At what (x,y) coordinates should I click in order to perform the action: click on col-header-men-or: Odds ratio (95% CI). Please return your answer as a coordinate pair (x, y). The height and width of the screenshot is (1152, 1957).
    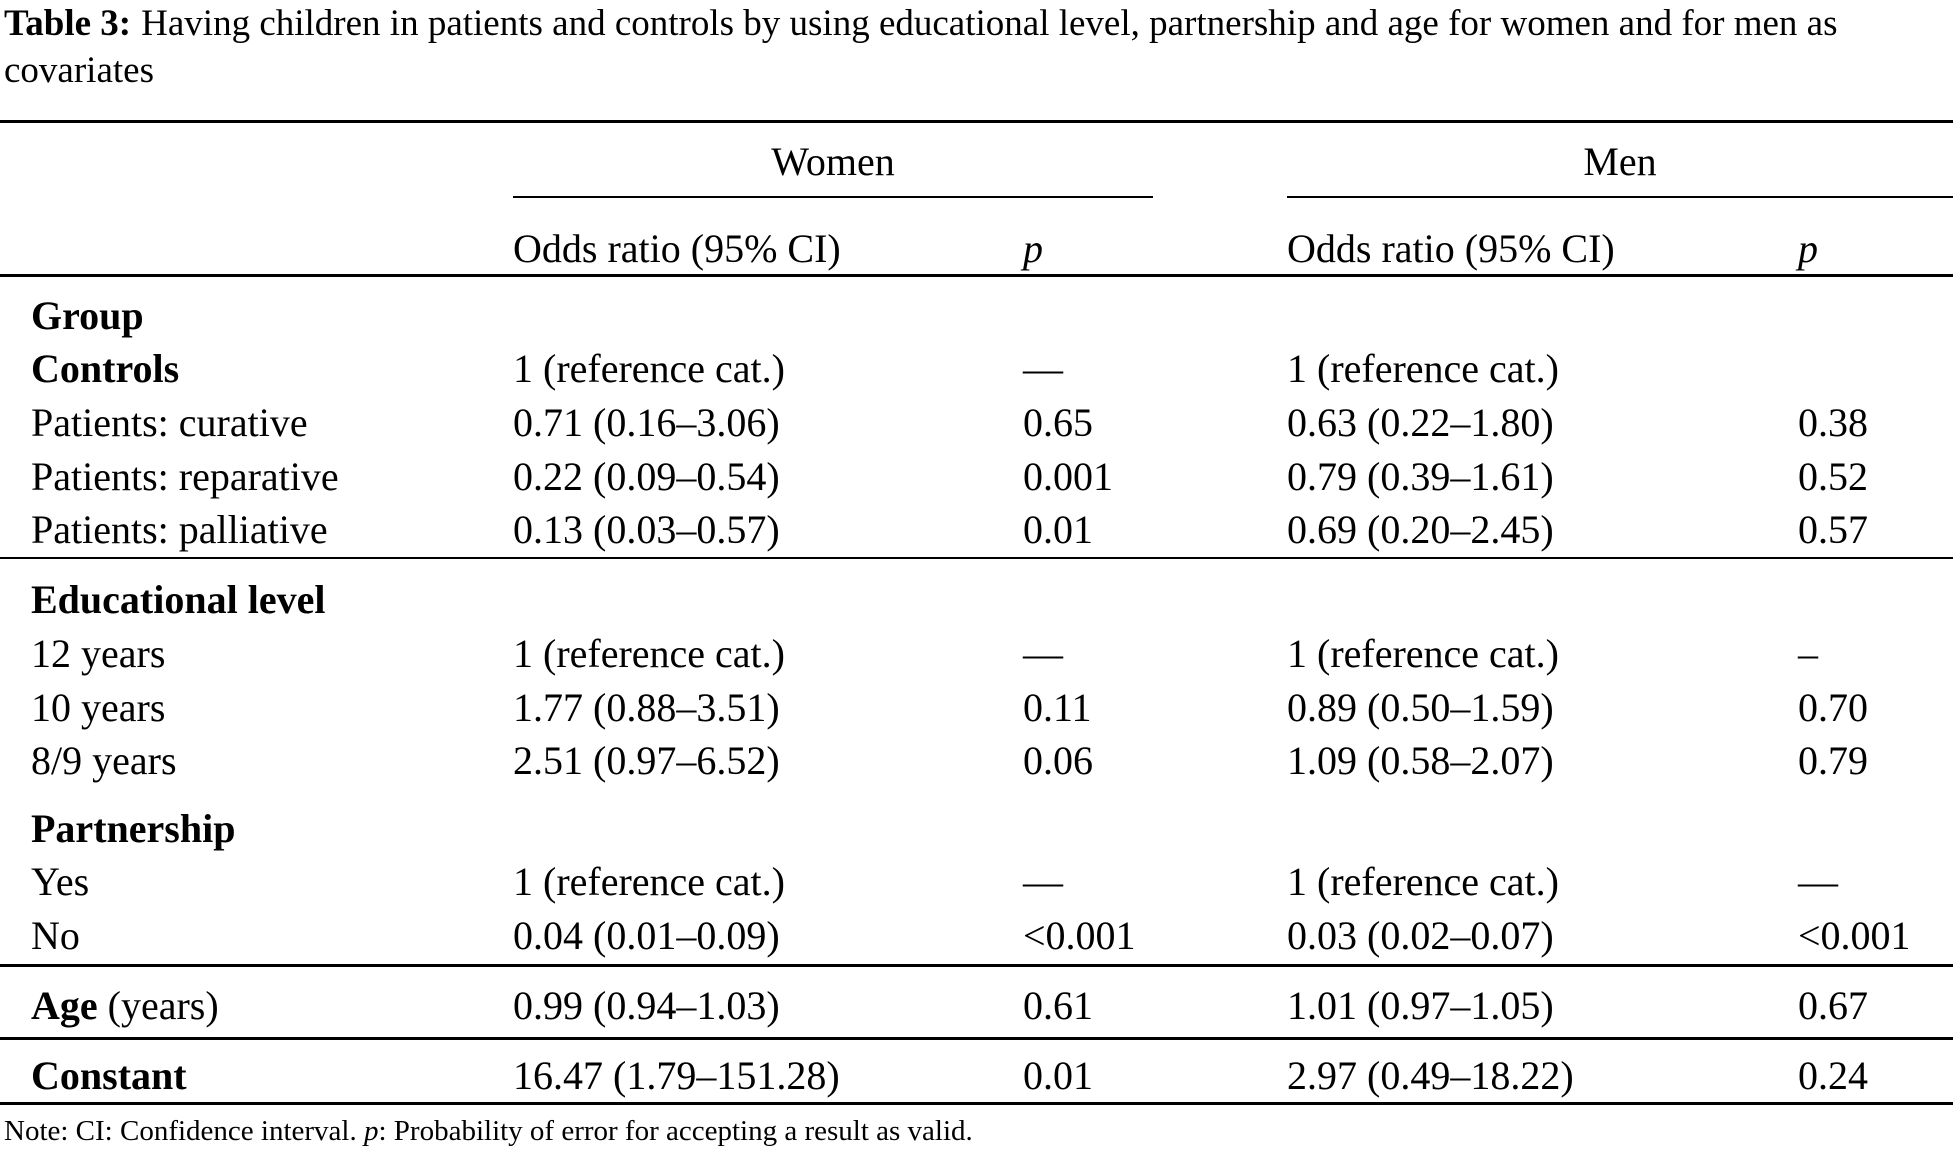
    Looking at the image, I should click on (1451, 248).